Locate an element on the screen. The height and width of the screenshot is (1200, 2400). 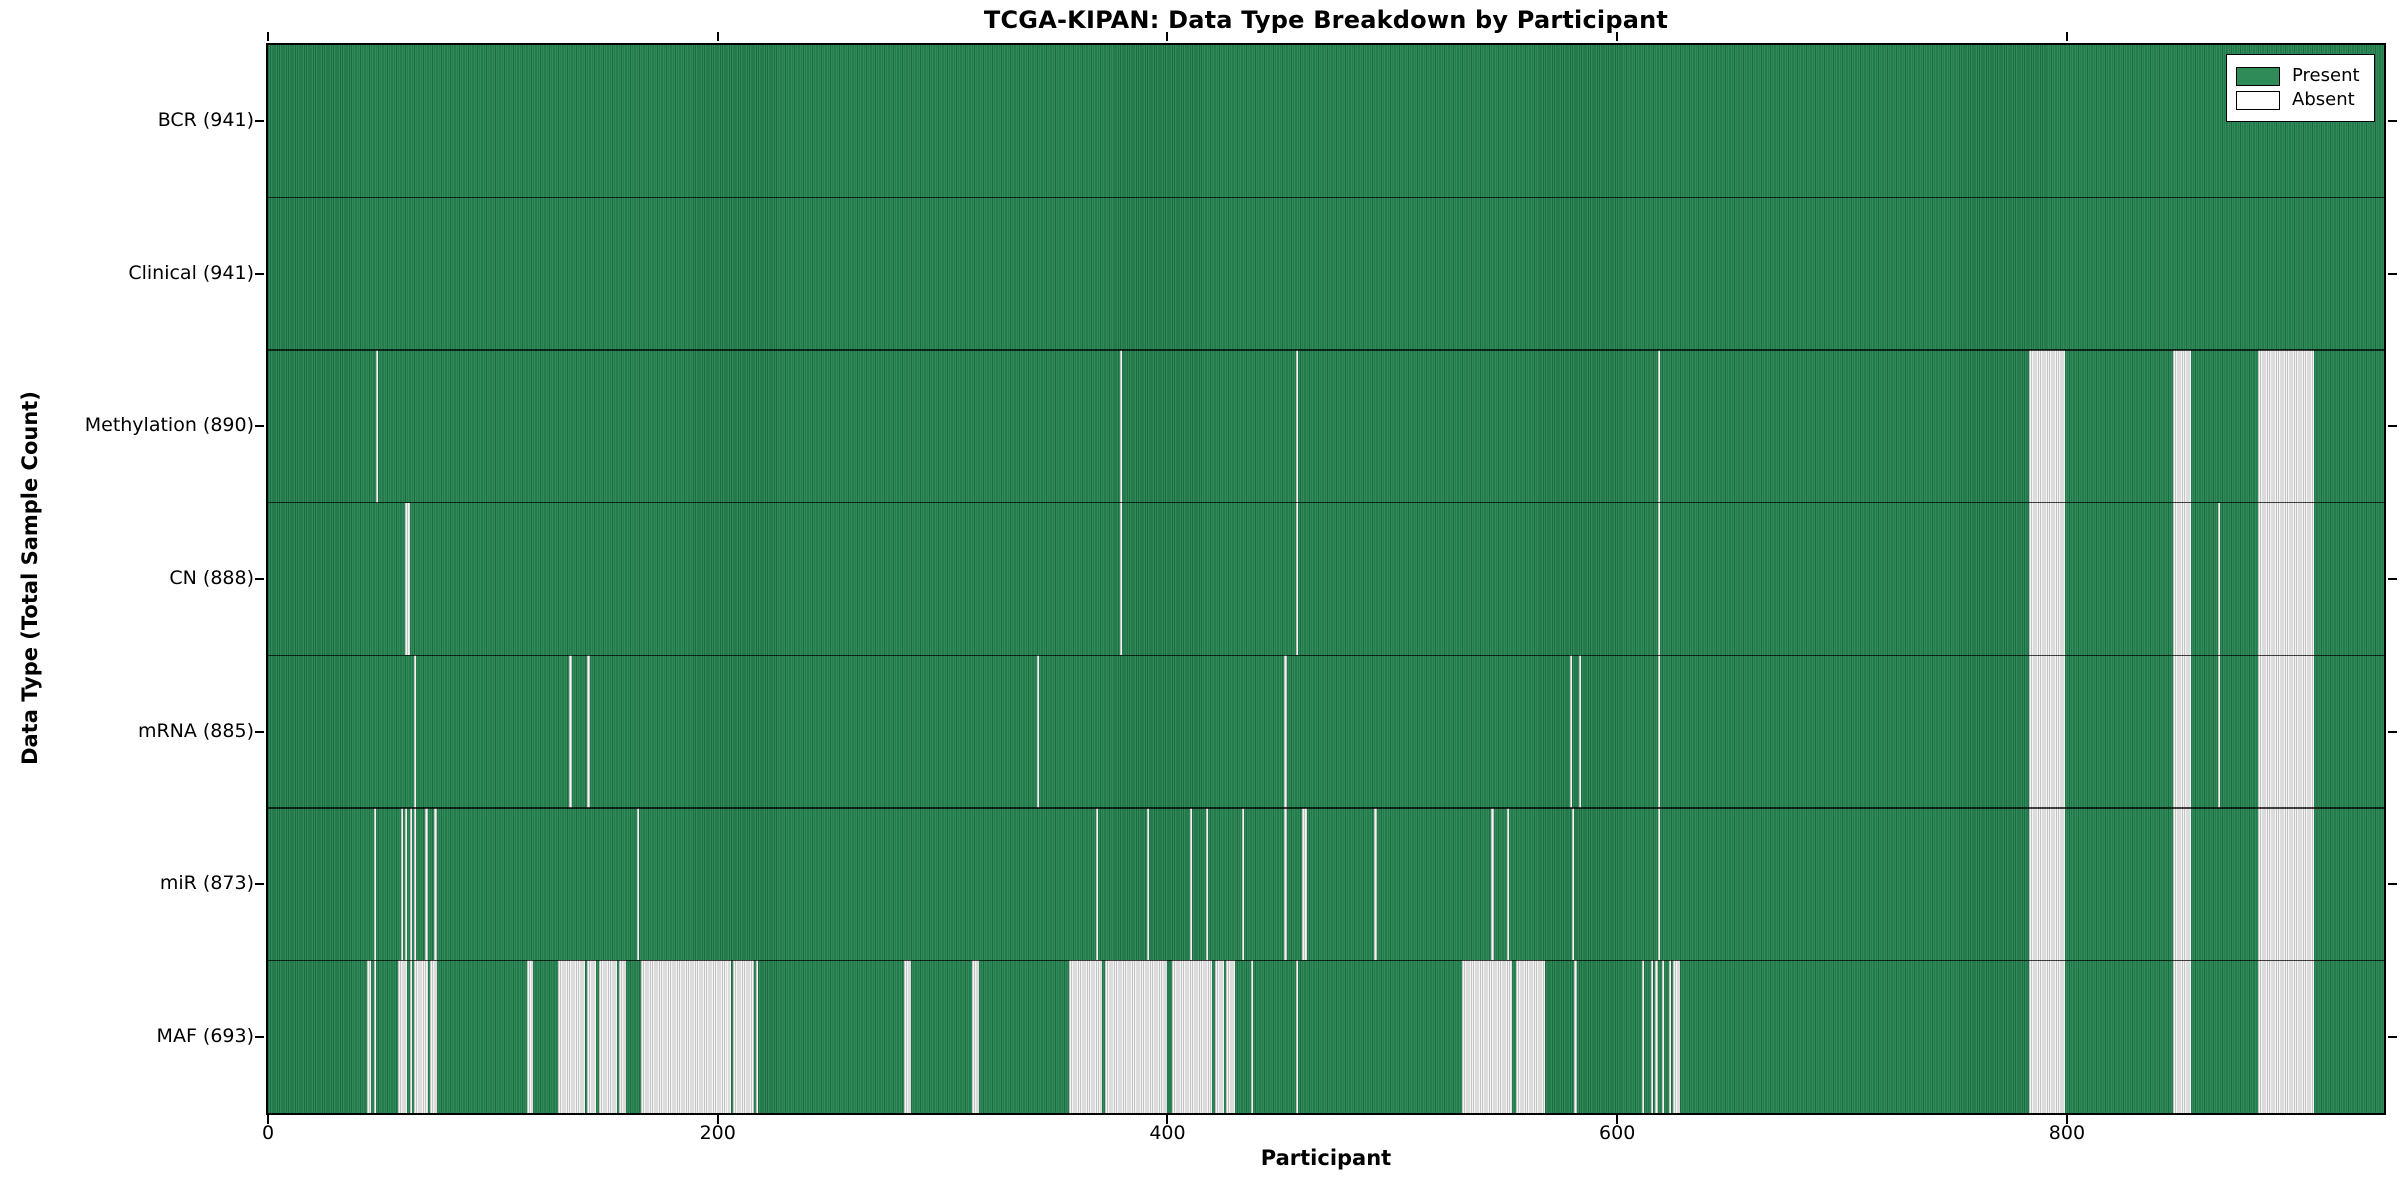
x-tick-label: 400 is located at coordinates (1167, 1133).